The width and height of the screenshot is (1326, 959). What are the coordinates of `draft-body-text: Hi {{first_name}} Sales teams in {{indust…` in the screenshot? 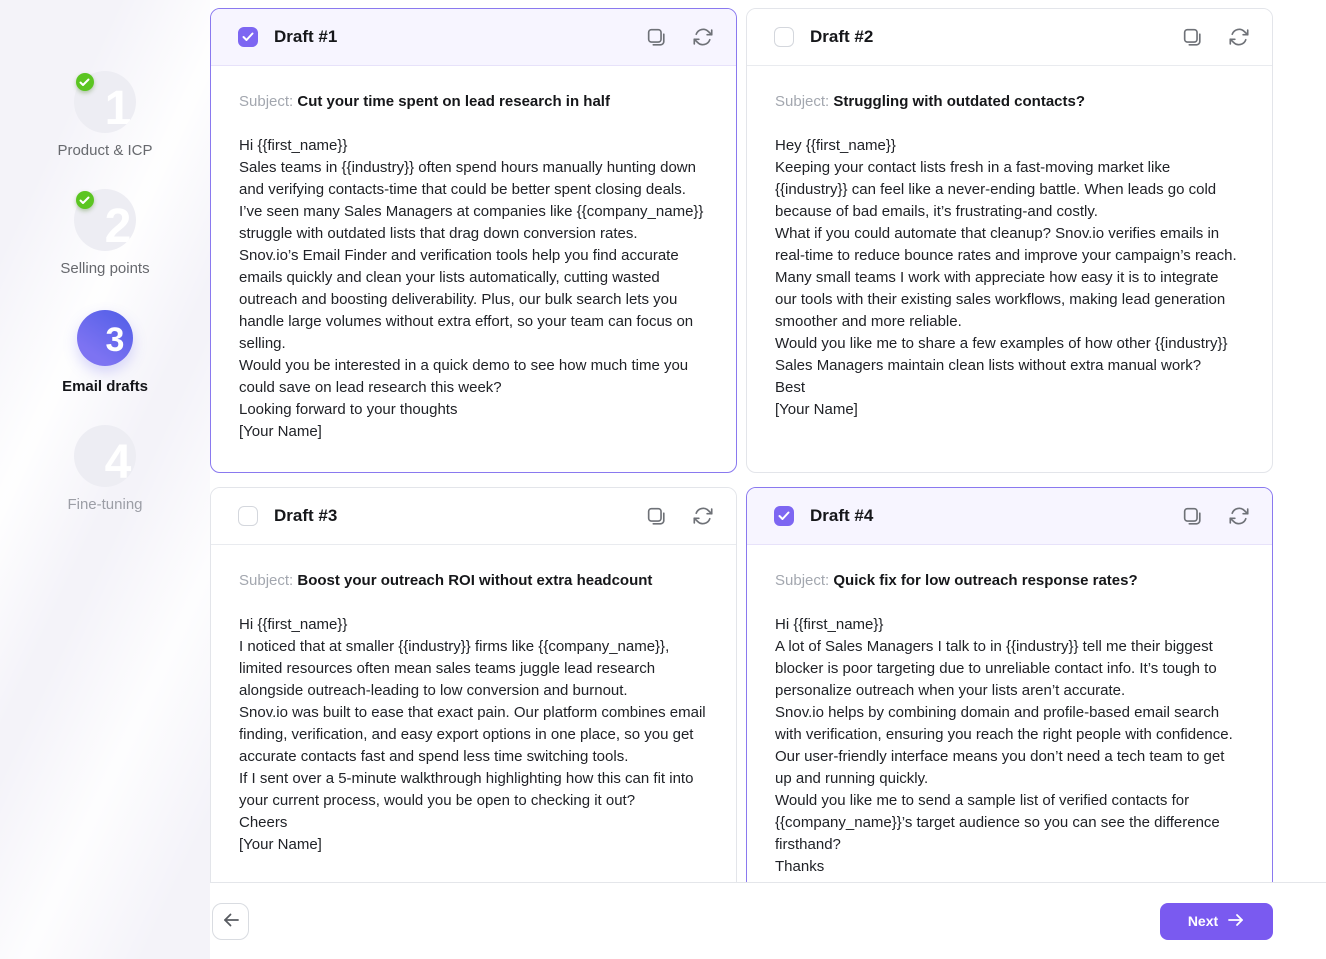 It's located at (473, 289).